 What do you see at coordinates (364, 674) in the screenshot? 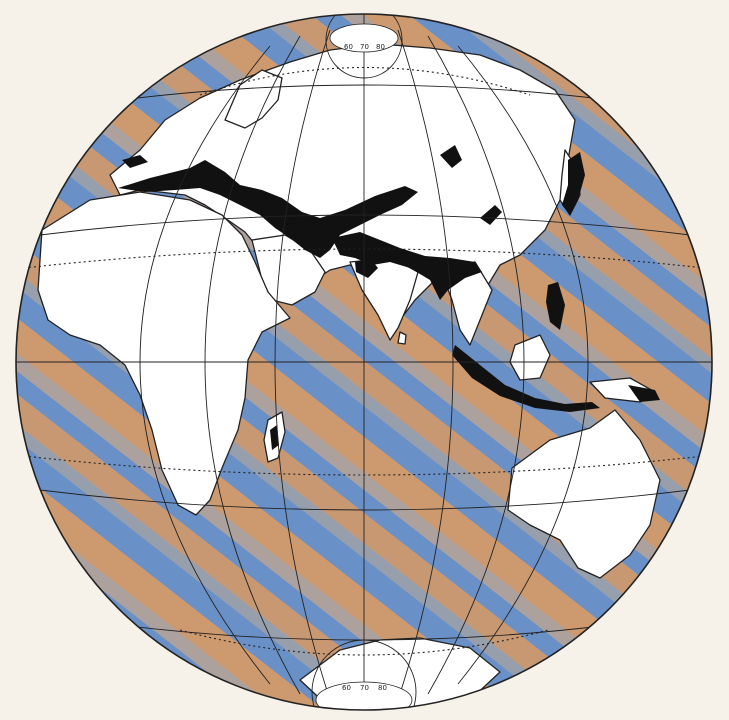
I see `south-polar-circle` at bounding box center [364, 674].